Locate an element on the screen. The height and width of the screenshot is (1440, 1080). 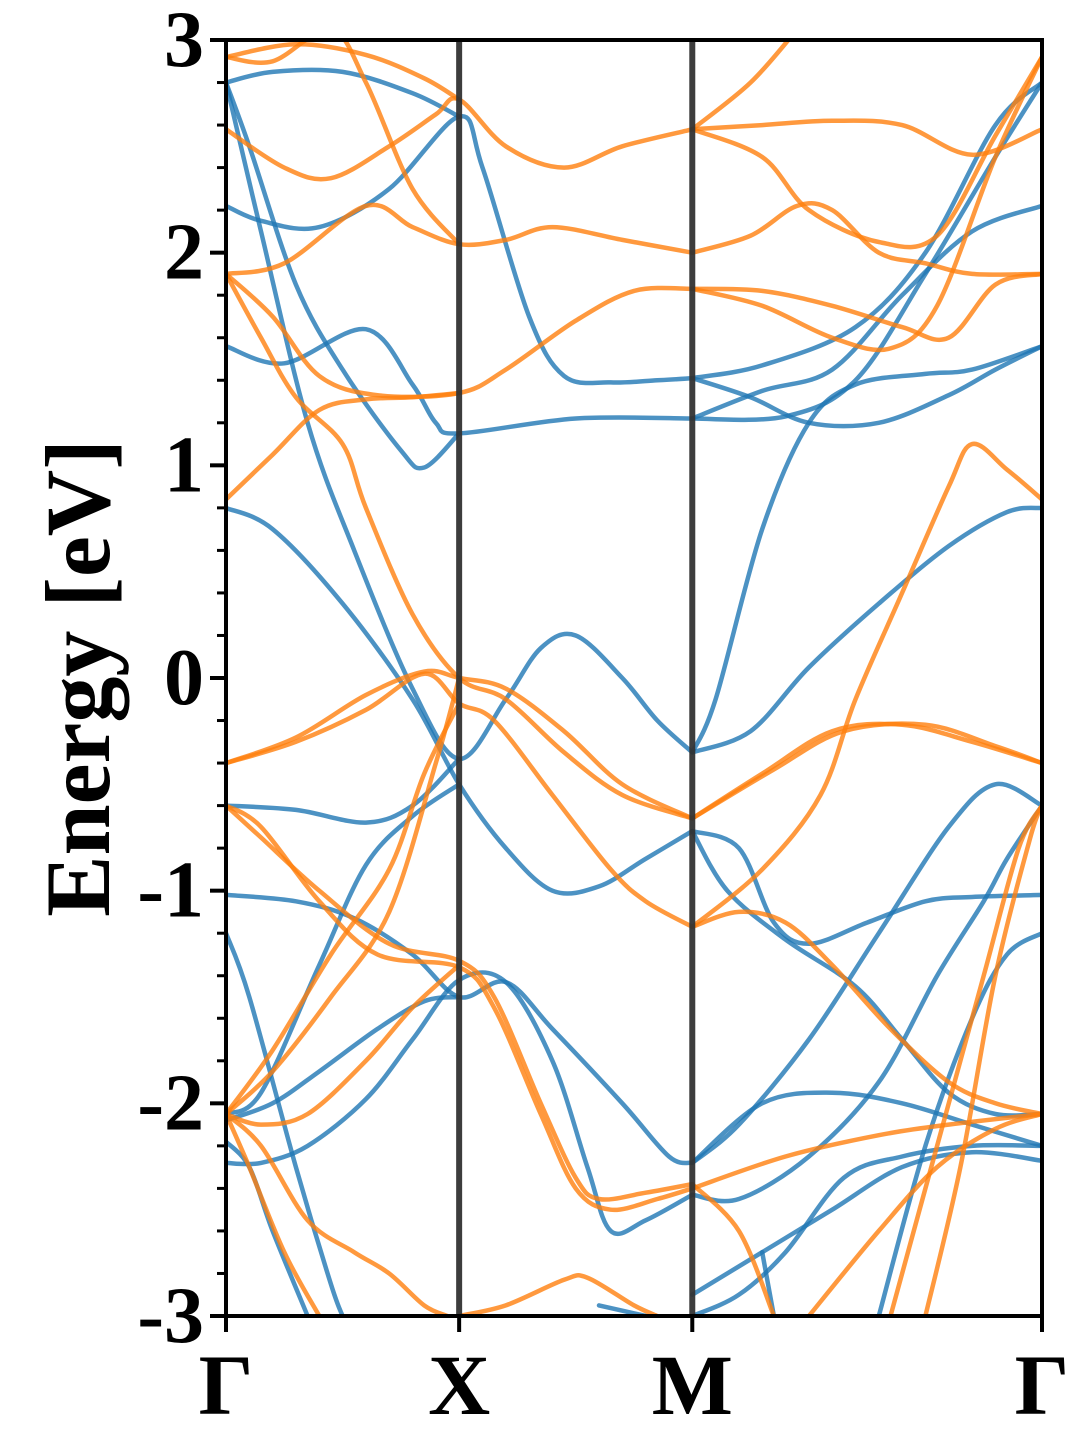
y-tick-label: -3 is located at coordinates (170, 1316).